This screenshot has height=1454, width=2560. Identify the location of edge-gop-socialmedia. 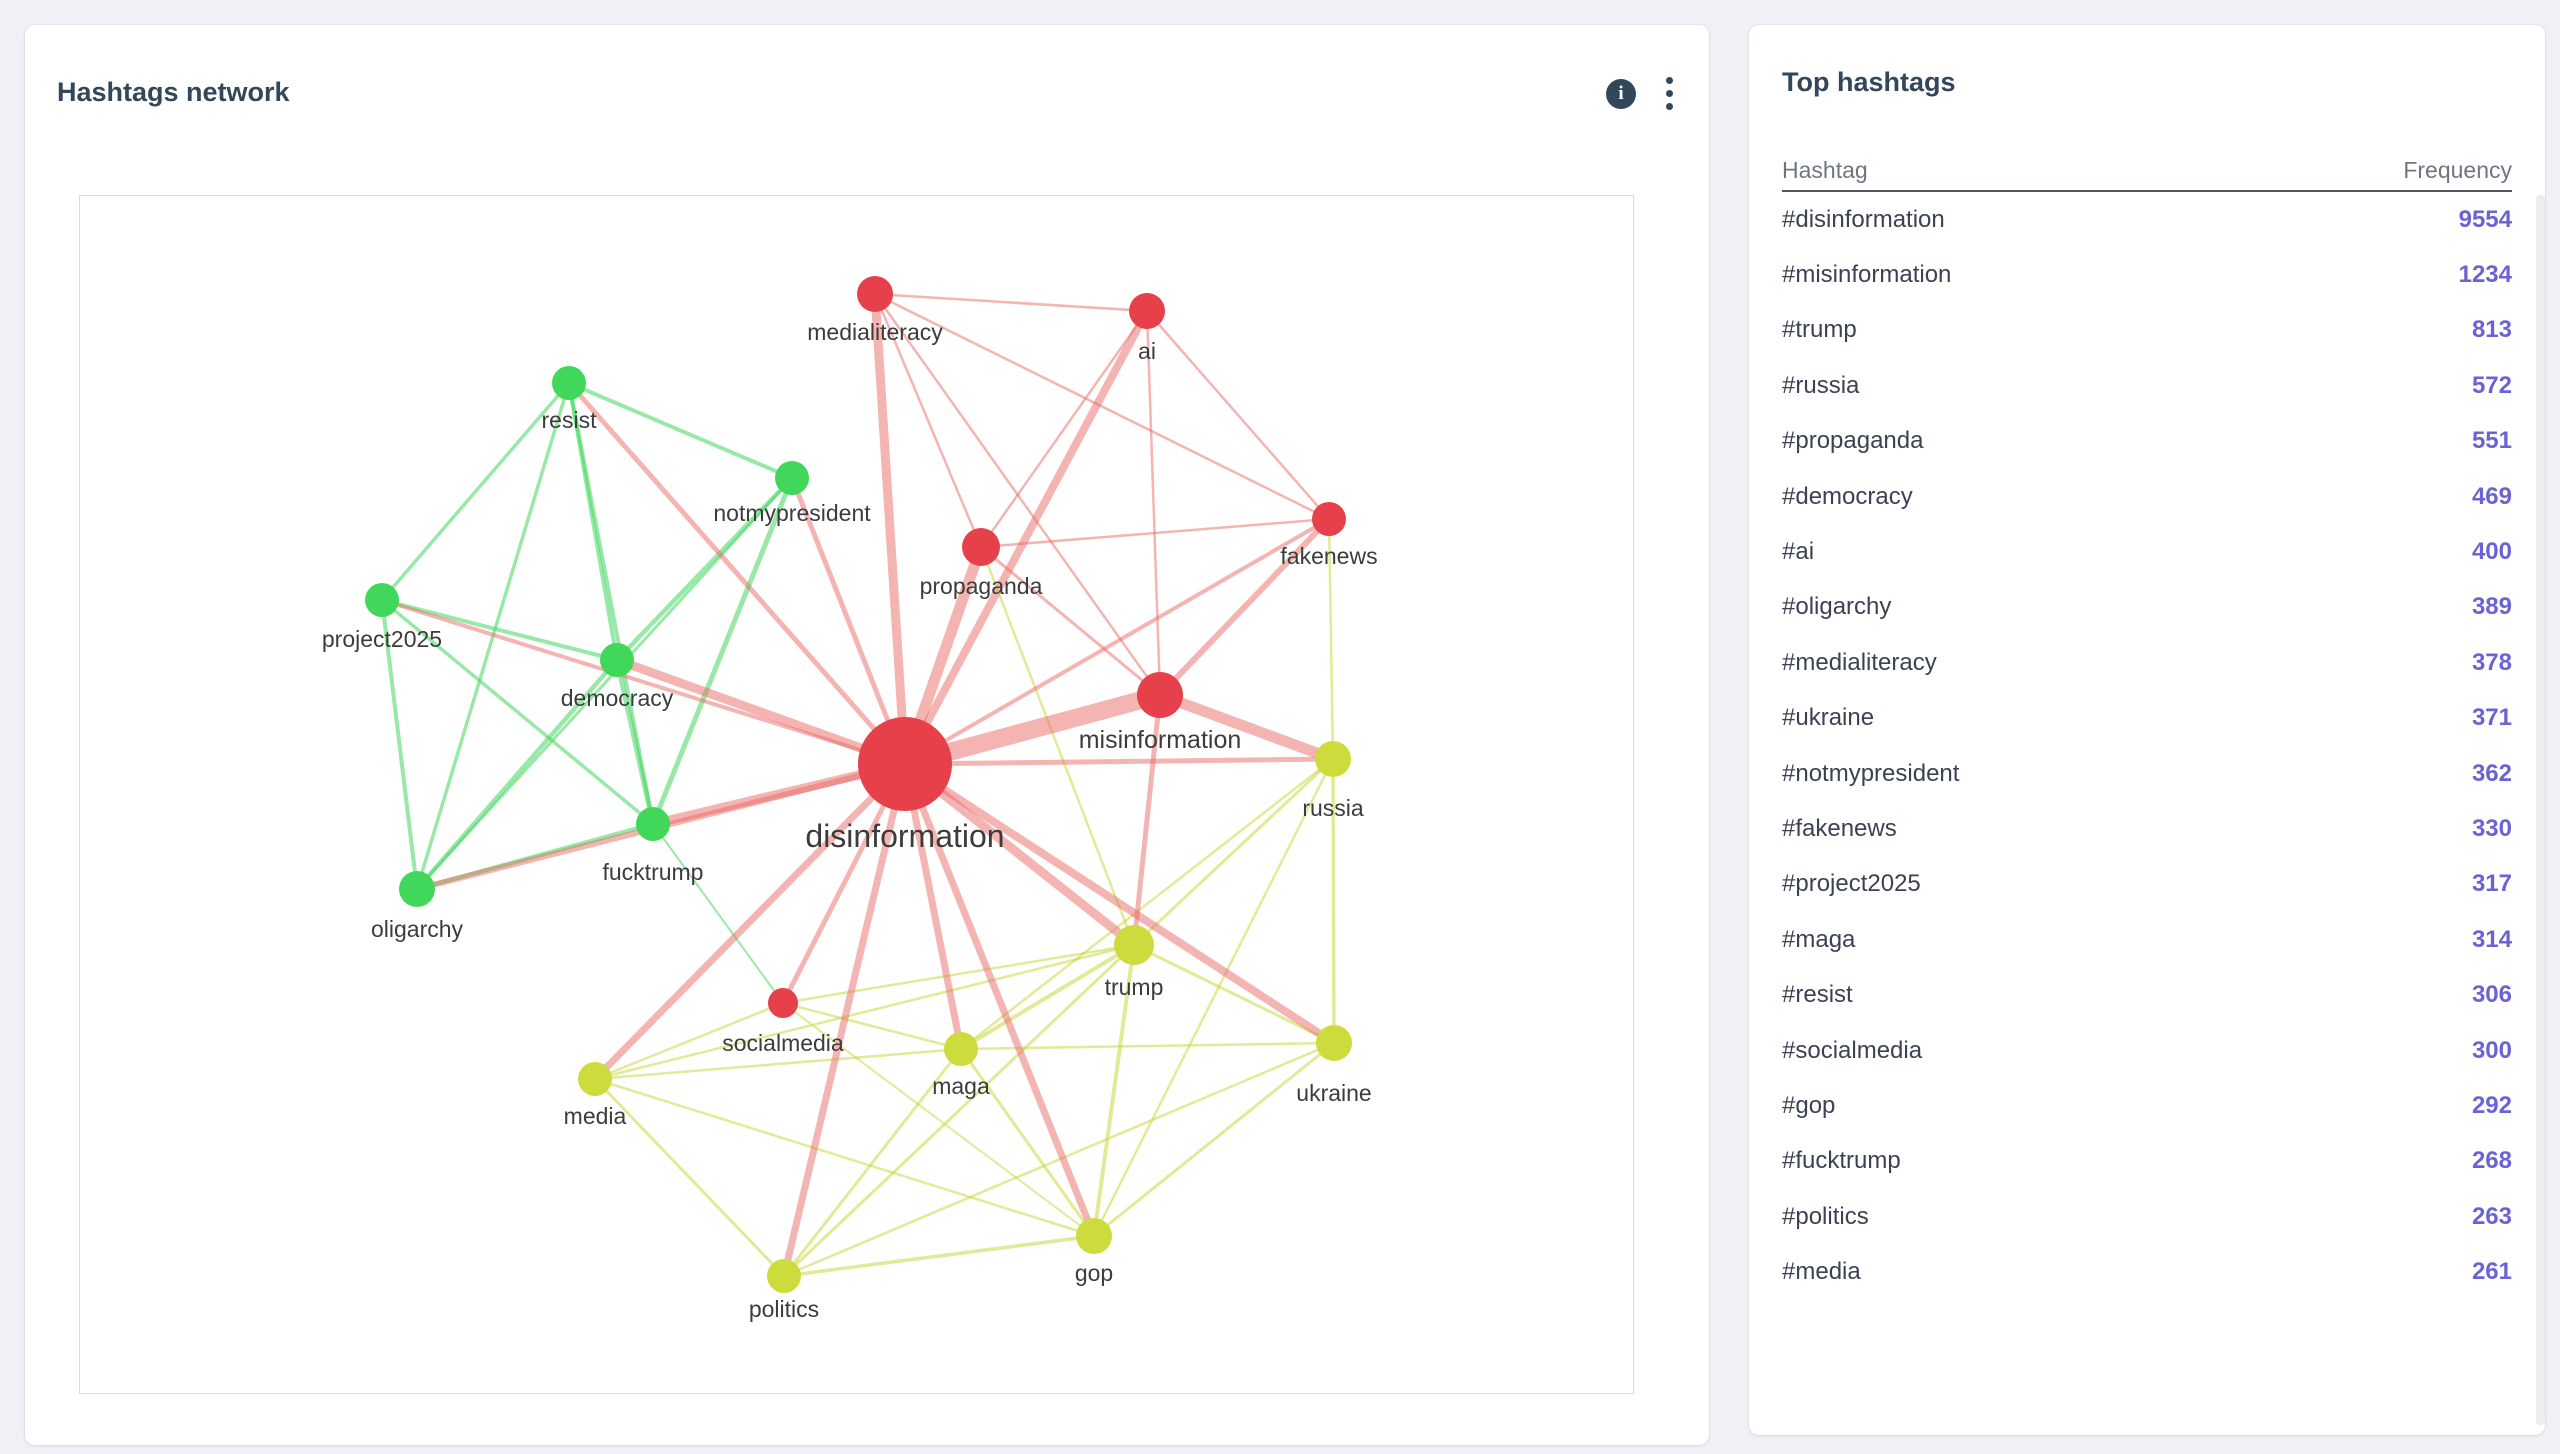
(938, 1119).